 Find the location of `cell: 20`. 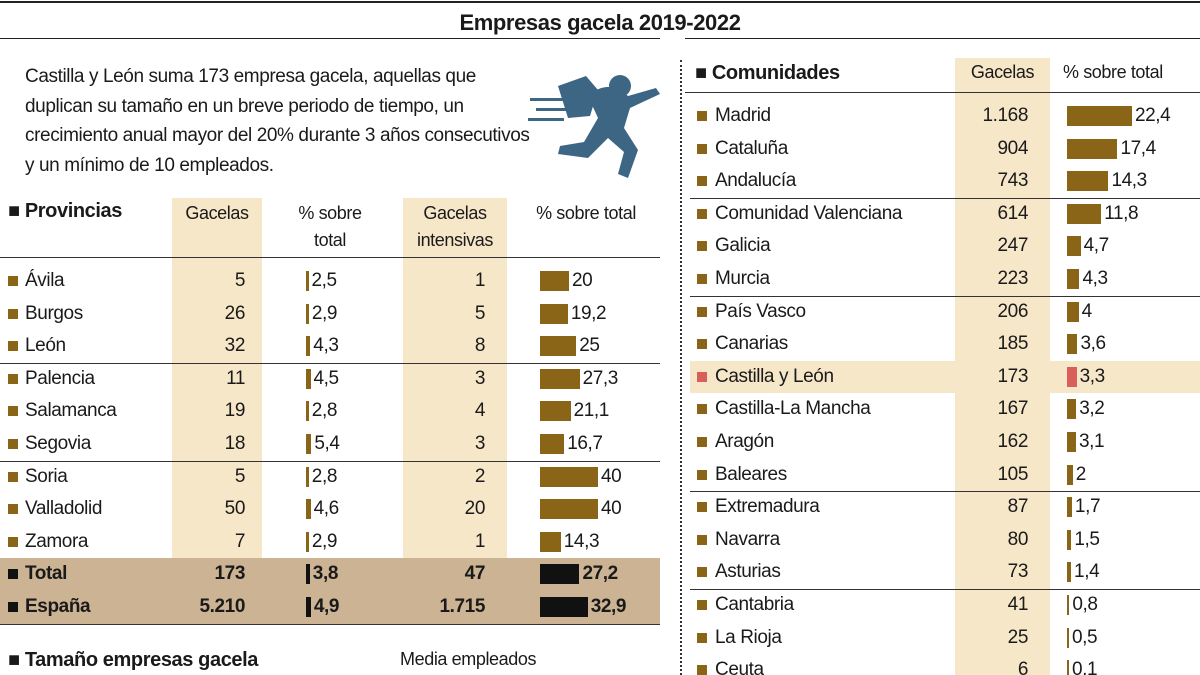

cell: 20 is located at coordinates (475, 509).